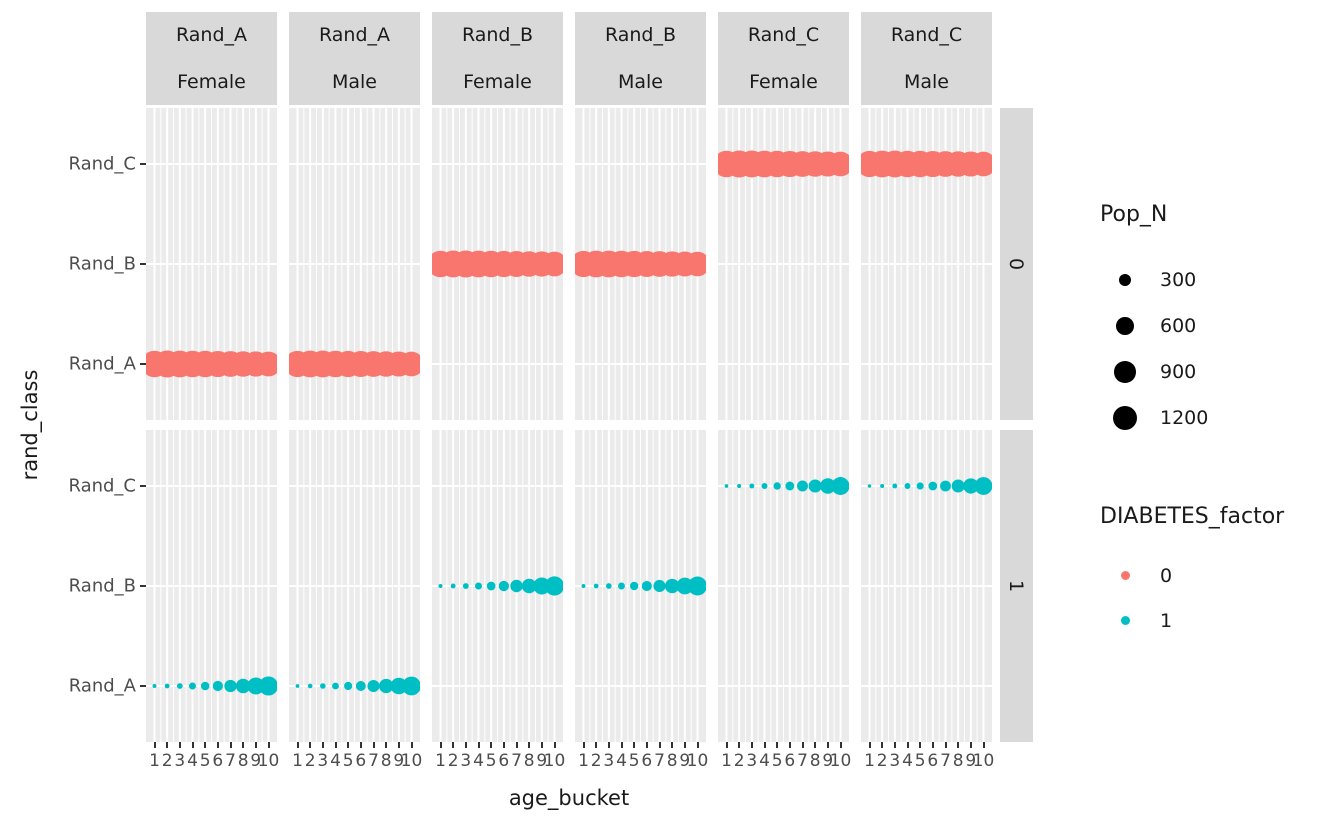 The width and height of the screenshot is (1344, 830). Describe the element at coordinates (1154, 372) in the screenshot. I see `size-legend-entry: 900` at that location.